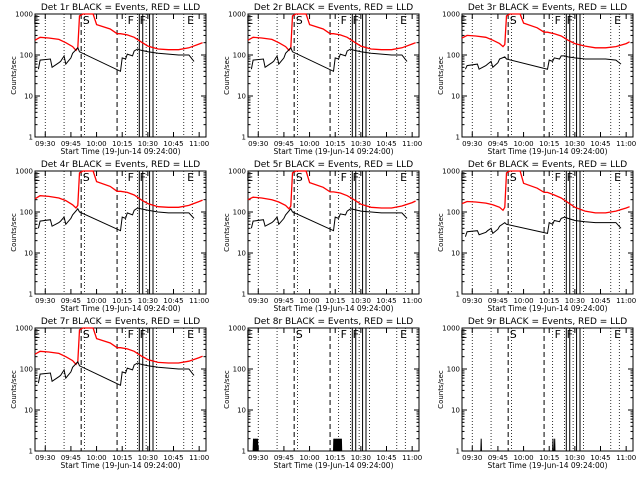 Image resolution: width=640 pixels, height=480 pixels. Describe the element at coordinates (333, 8) in the screenshot. I see `panel-title: Det 2r BLACK = Events, RED = LLD` at that location.